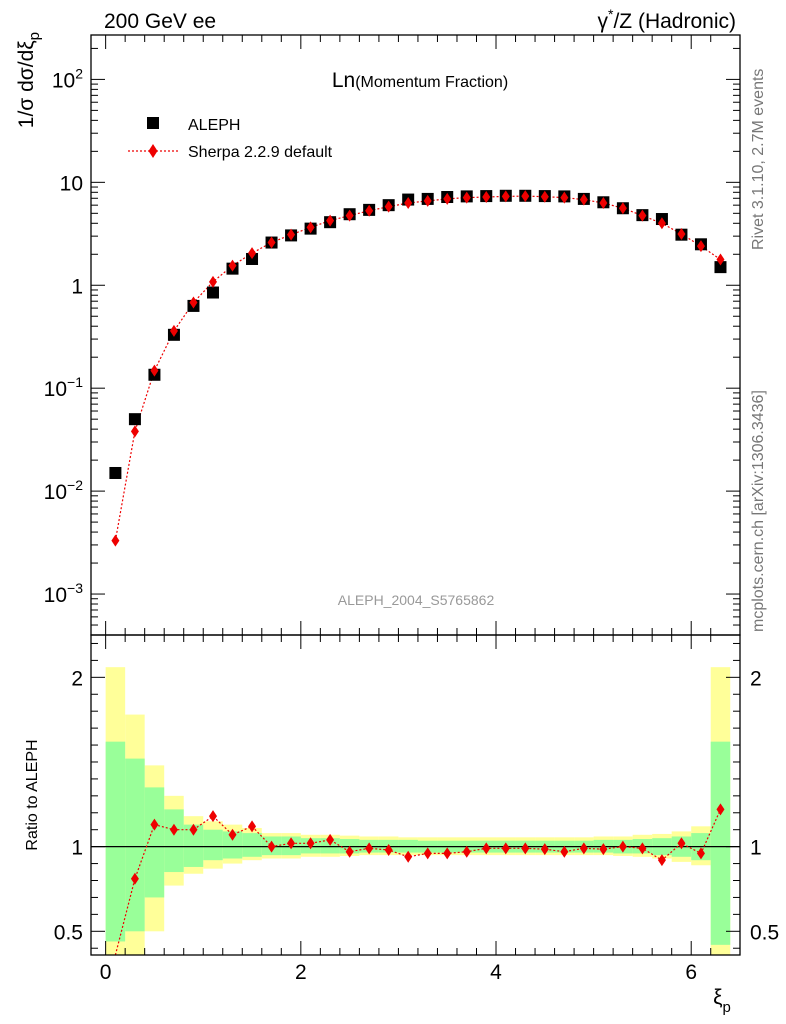  What do you see at coordinates (106, 972) in the screenshot?
I see `x-tick-label: 0` at bounding box center [106, 972].